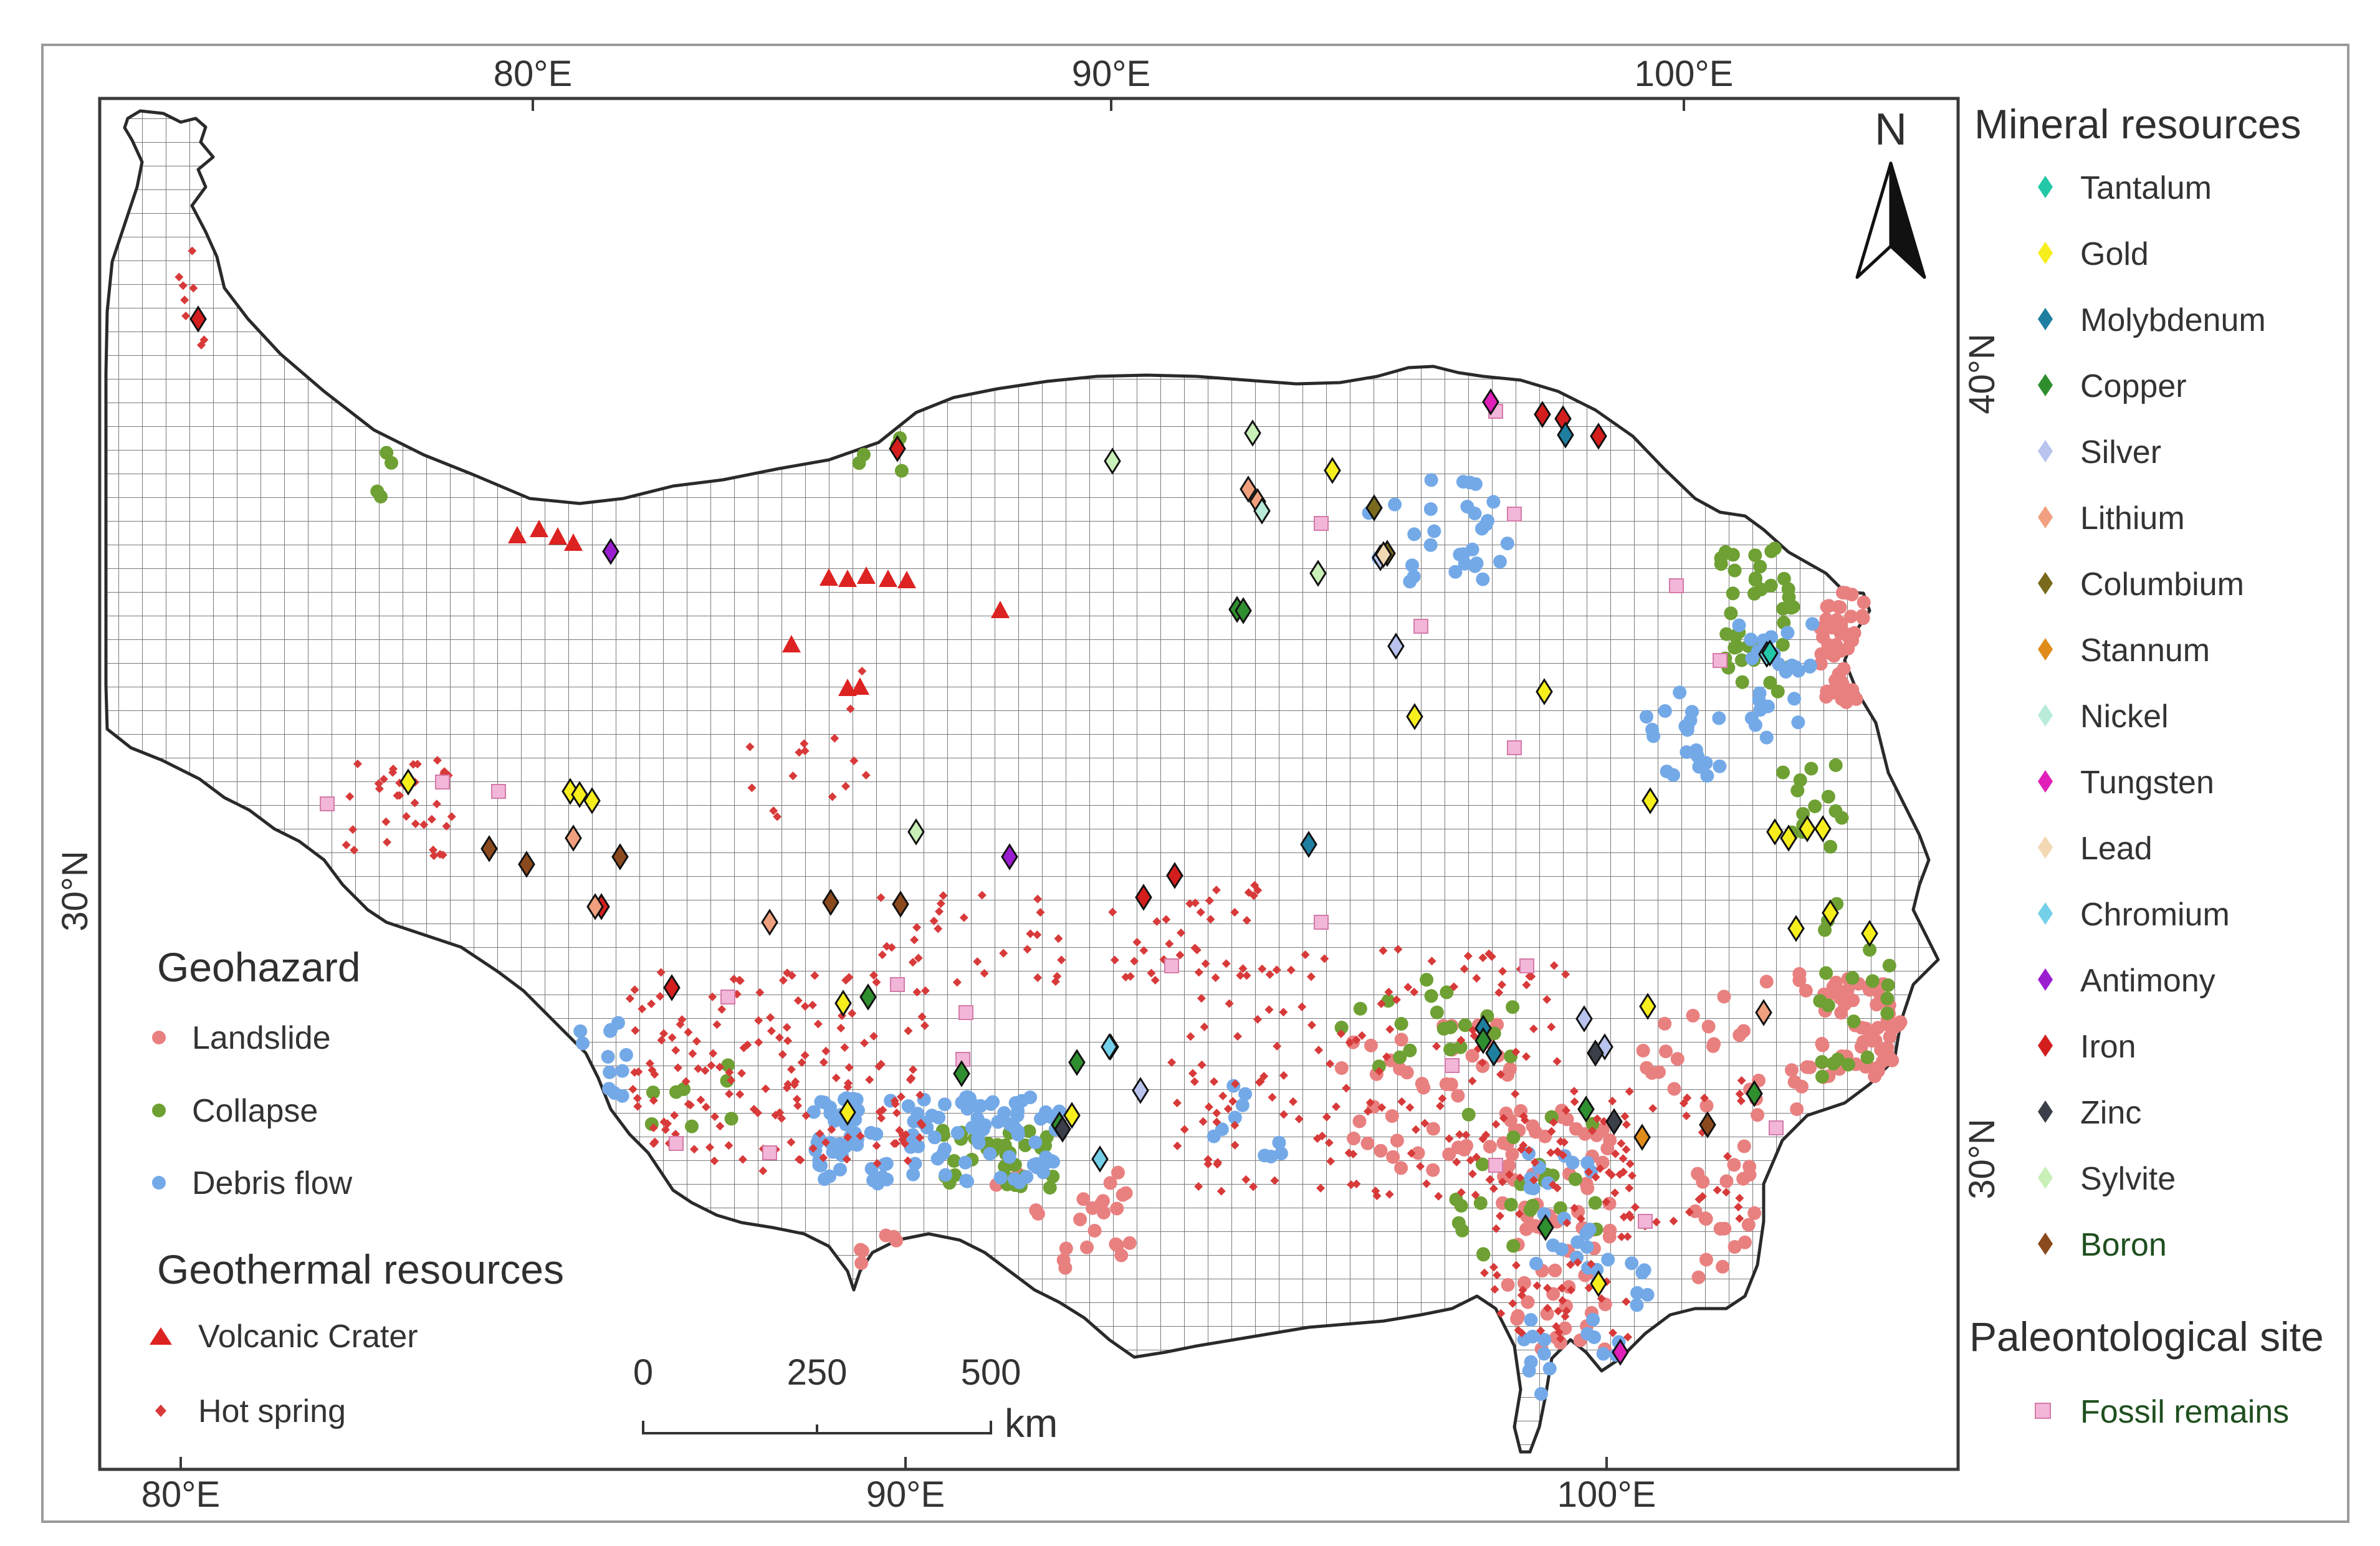  What do you see at coordinates (272, 1411) in the screenshot?
I see `hot-spring-legend-label: Hot spring` at bounding box center [272, 1411].